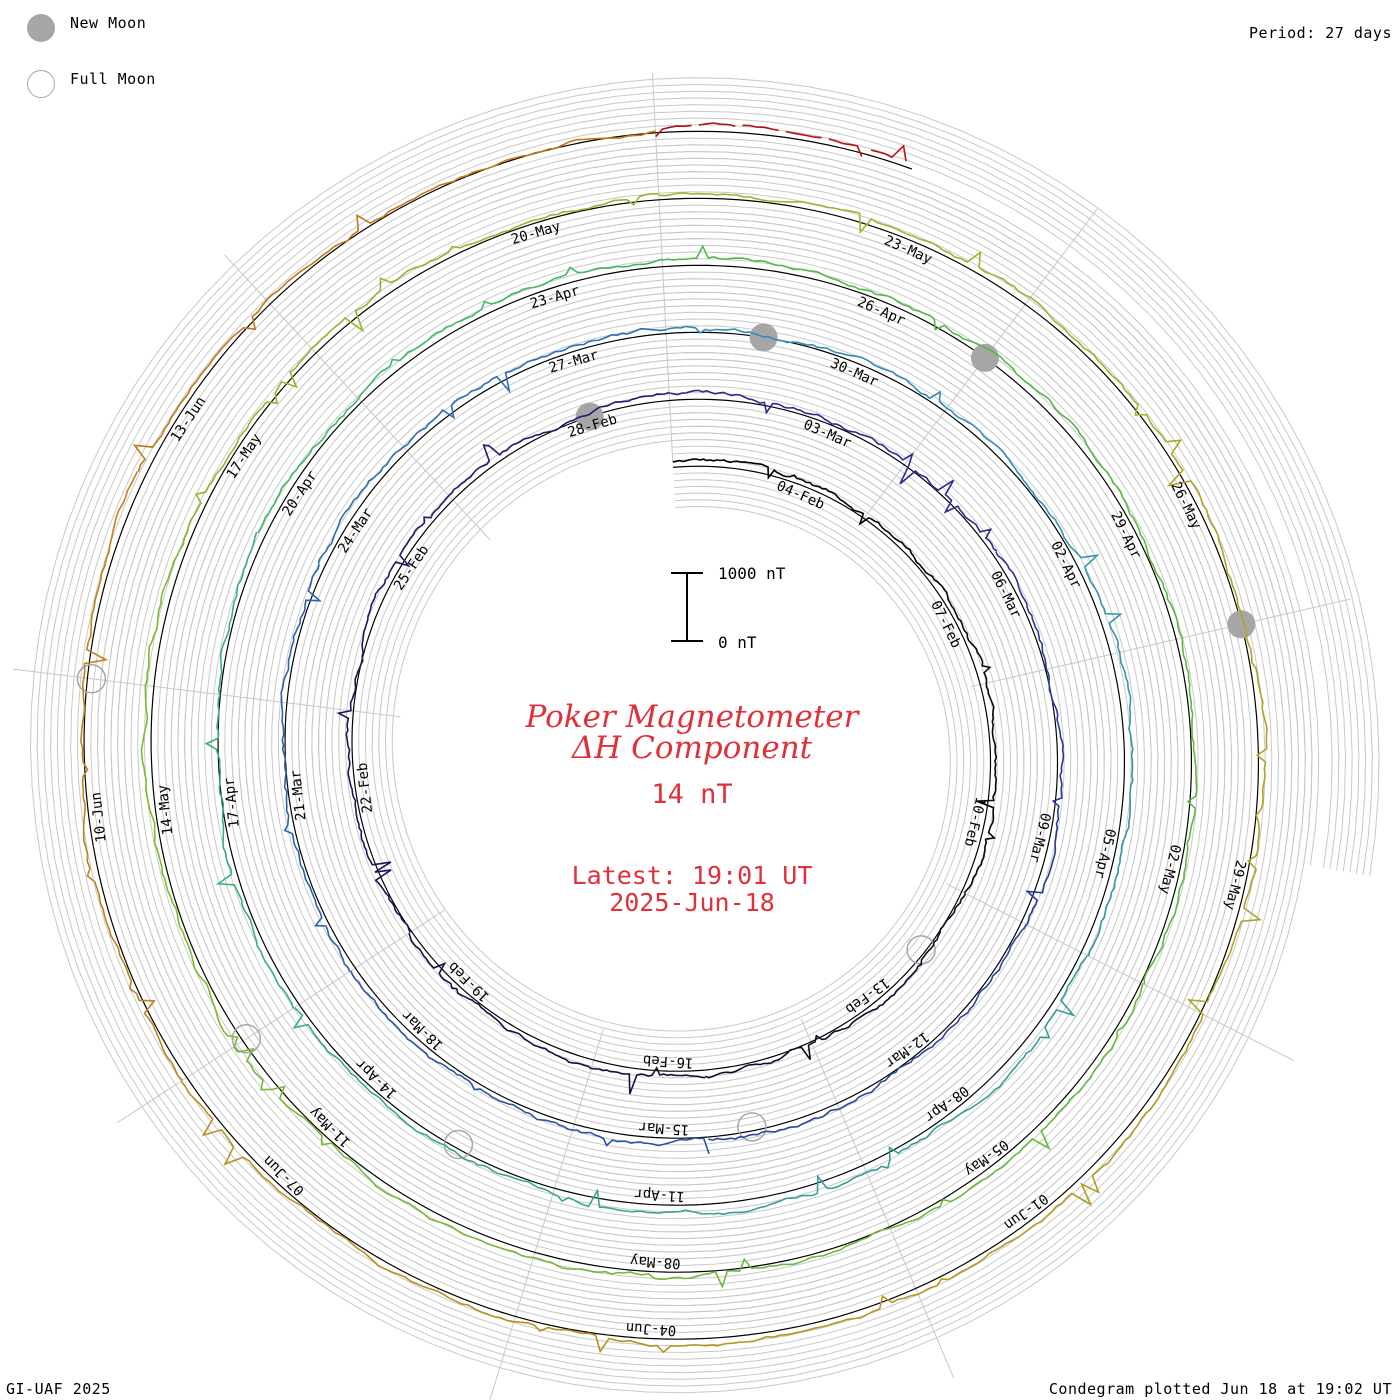  Describe the element at coordinates (1220, 1389) in the screenshot. I see `footer-plot-time: Condegram plotted Jun 18 at 19:02 UT` at that location.